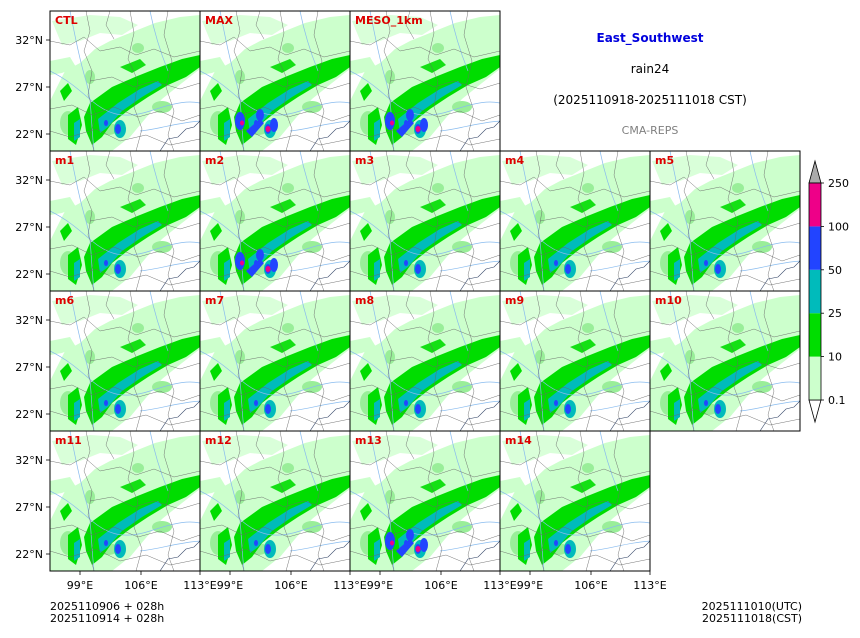  Describe the element at coordinates (214, 300) in the screenshot. I see `panel-label: m7` at that location.